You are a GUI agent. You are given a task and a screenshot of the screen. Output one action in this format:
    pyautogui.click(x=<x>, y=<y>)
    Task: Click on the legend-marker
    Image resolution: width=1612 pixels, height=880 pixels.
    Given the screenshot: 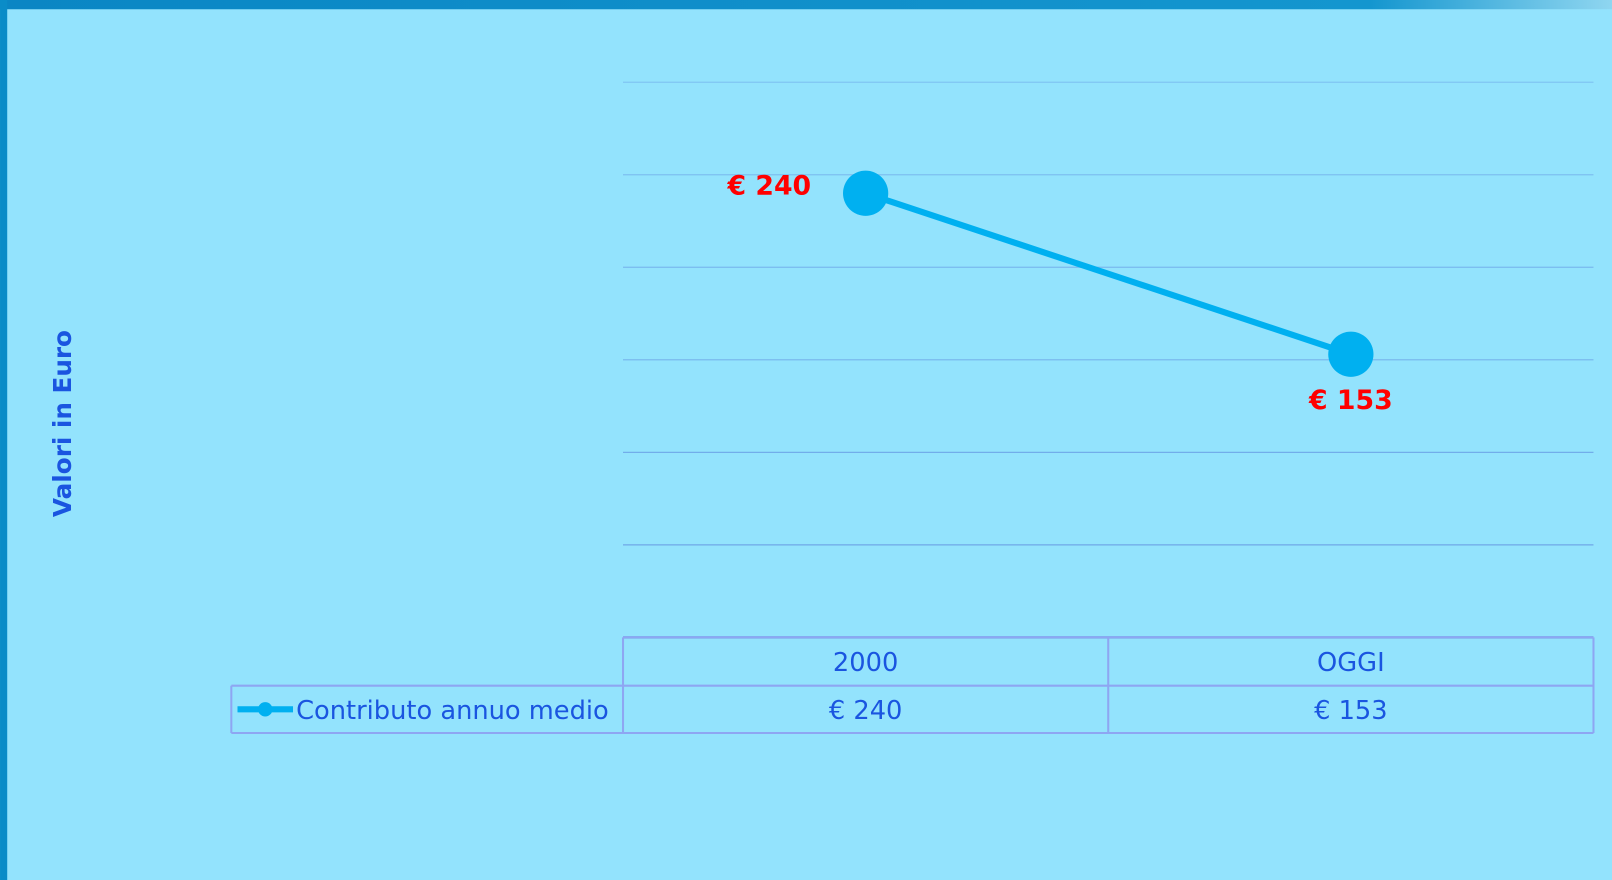 What is the action you would take?
    pyautogui.click(x=265, y=709)
    